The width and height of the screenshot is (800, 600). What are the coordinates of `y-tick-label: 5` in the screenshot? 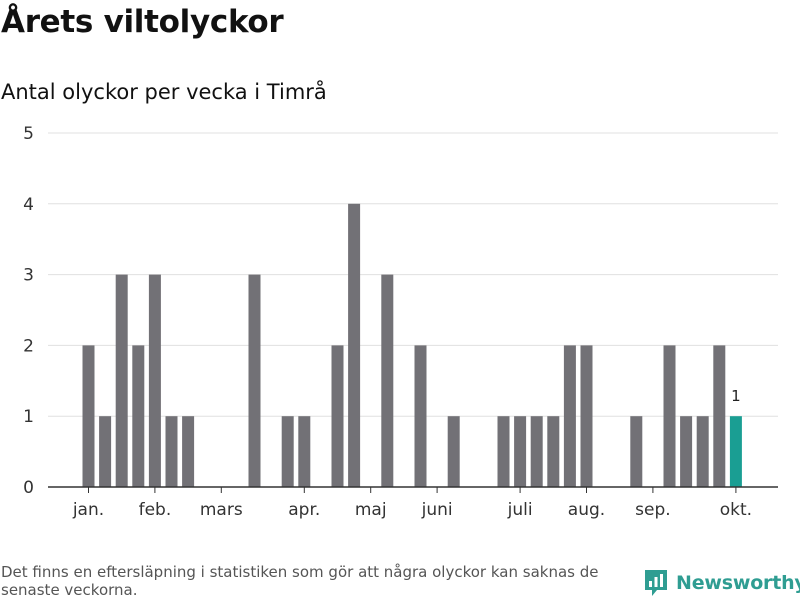 It's located at (28, 134).